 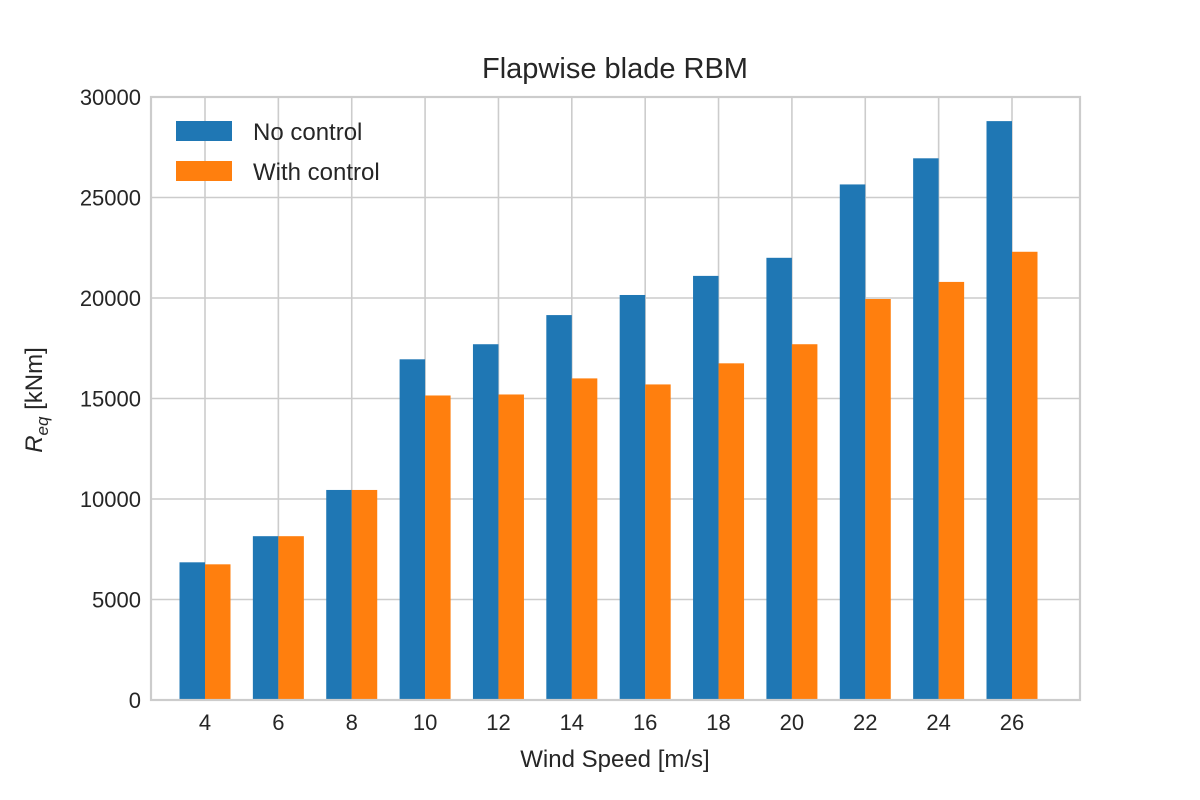 I want to click on x-tick-label: 4, so click(x=205, y=722).